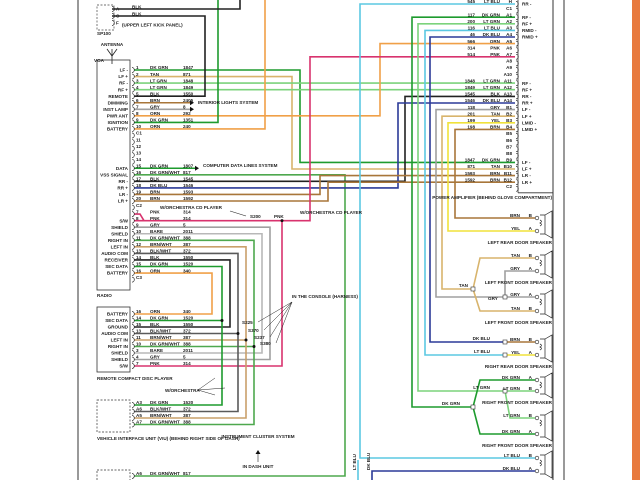  What do you see at coordinates (155, 363) in the screenshot?
I see `remote-cd-wire-color: PNK` at bounding box center [155, 363].